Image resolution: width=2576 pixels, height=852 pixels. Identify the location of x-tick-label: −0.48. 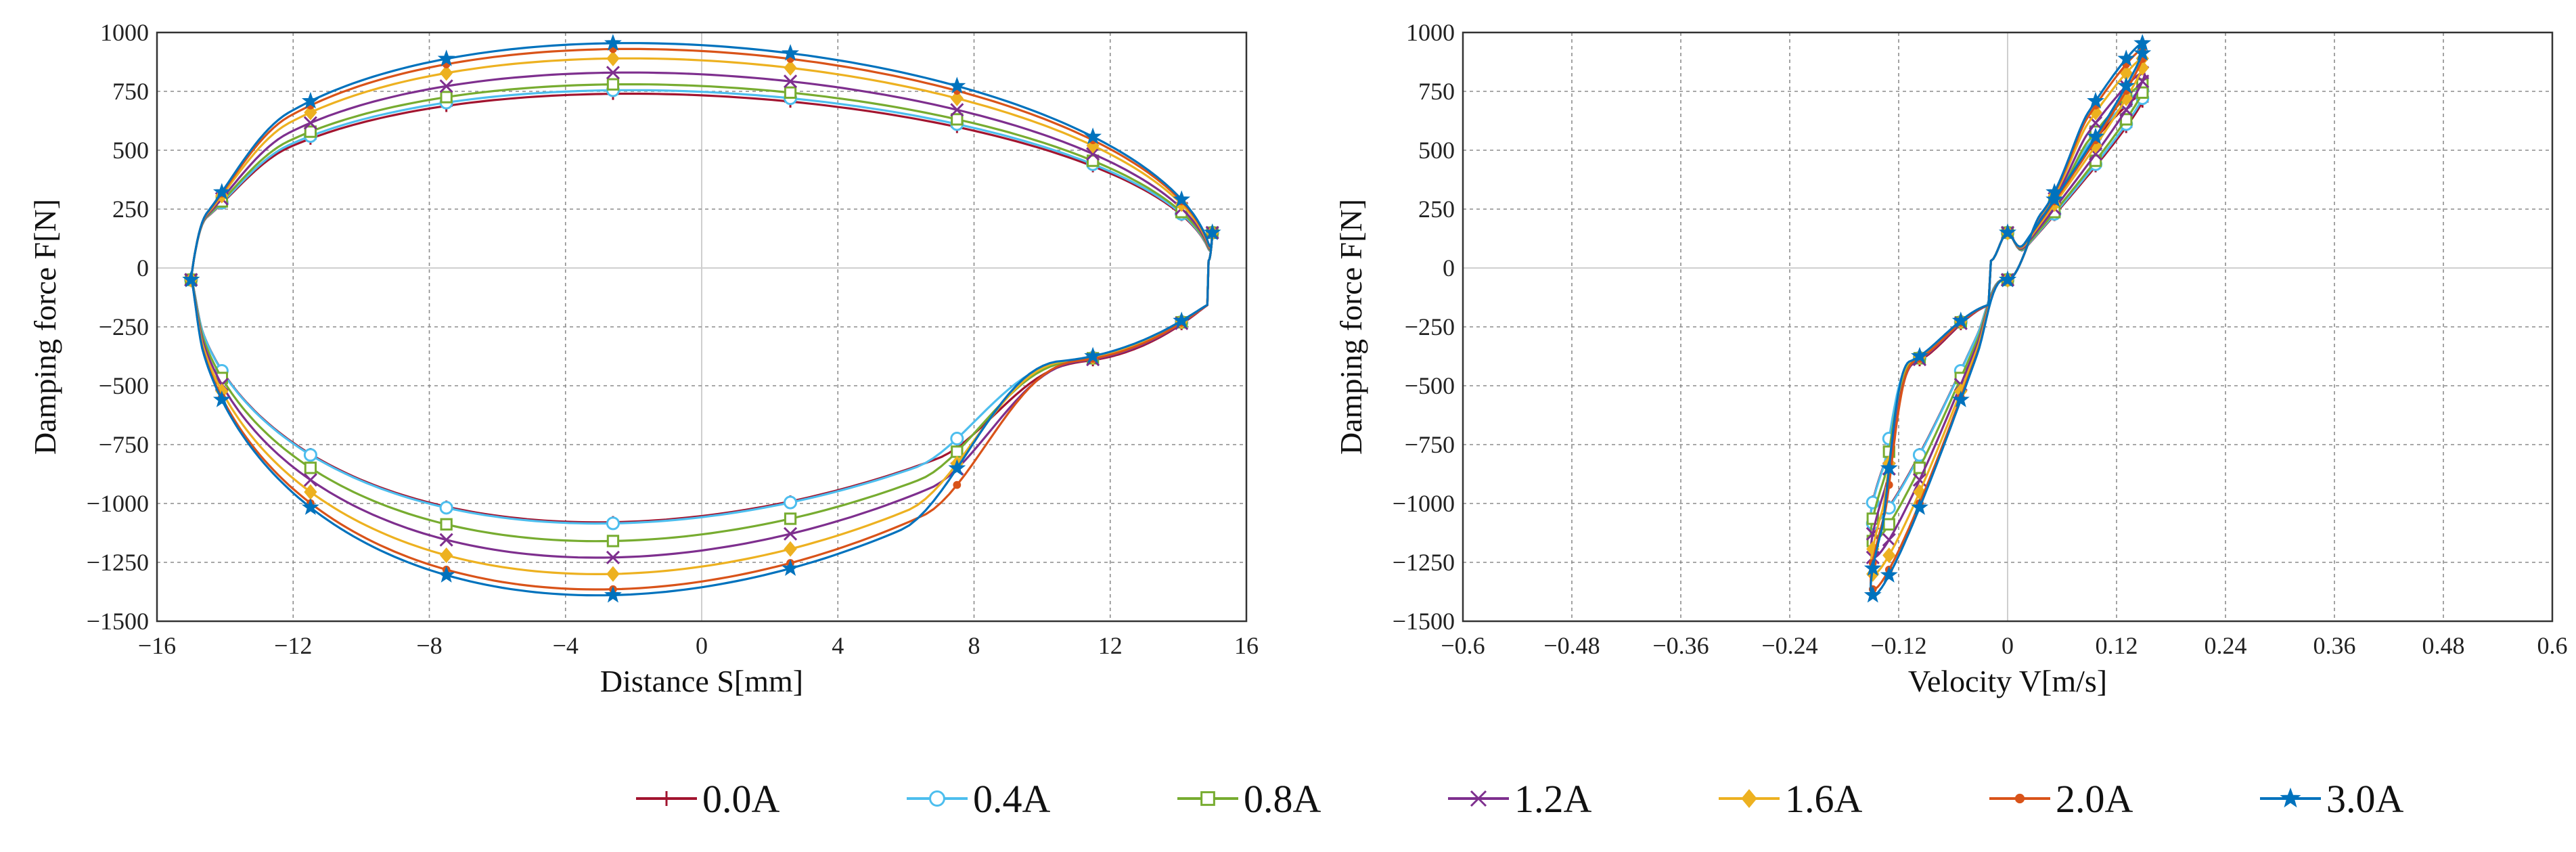
(1571, 646).